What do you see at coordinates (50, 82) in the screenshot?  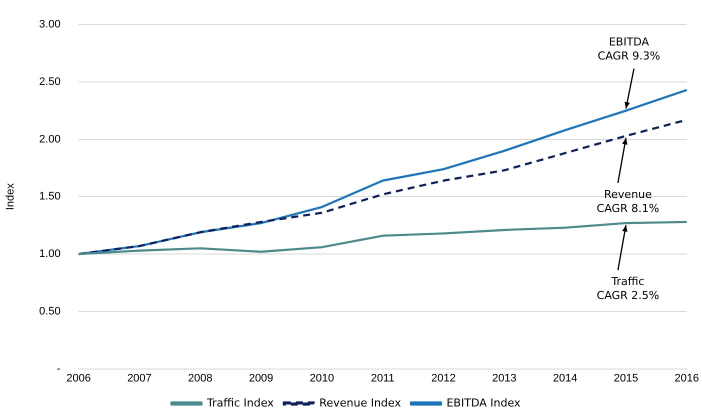 I see `y-tick-label: 2.50` at bounding box center [50, 82].